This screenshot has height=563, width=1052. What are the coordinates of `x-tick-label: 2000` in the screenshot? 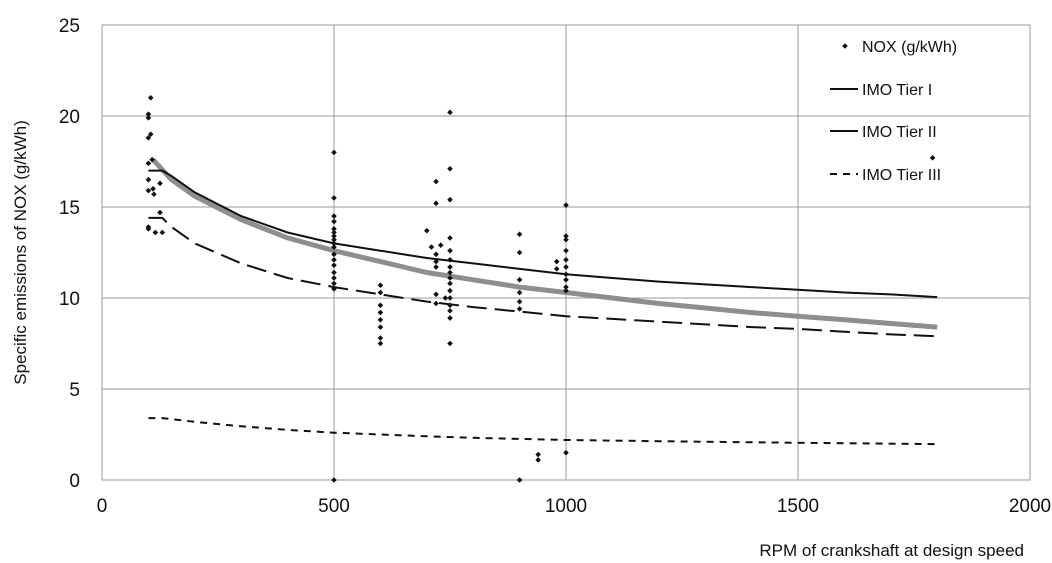 It's located at (1030, 506).